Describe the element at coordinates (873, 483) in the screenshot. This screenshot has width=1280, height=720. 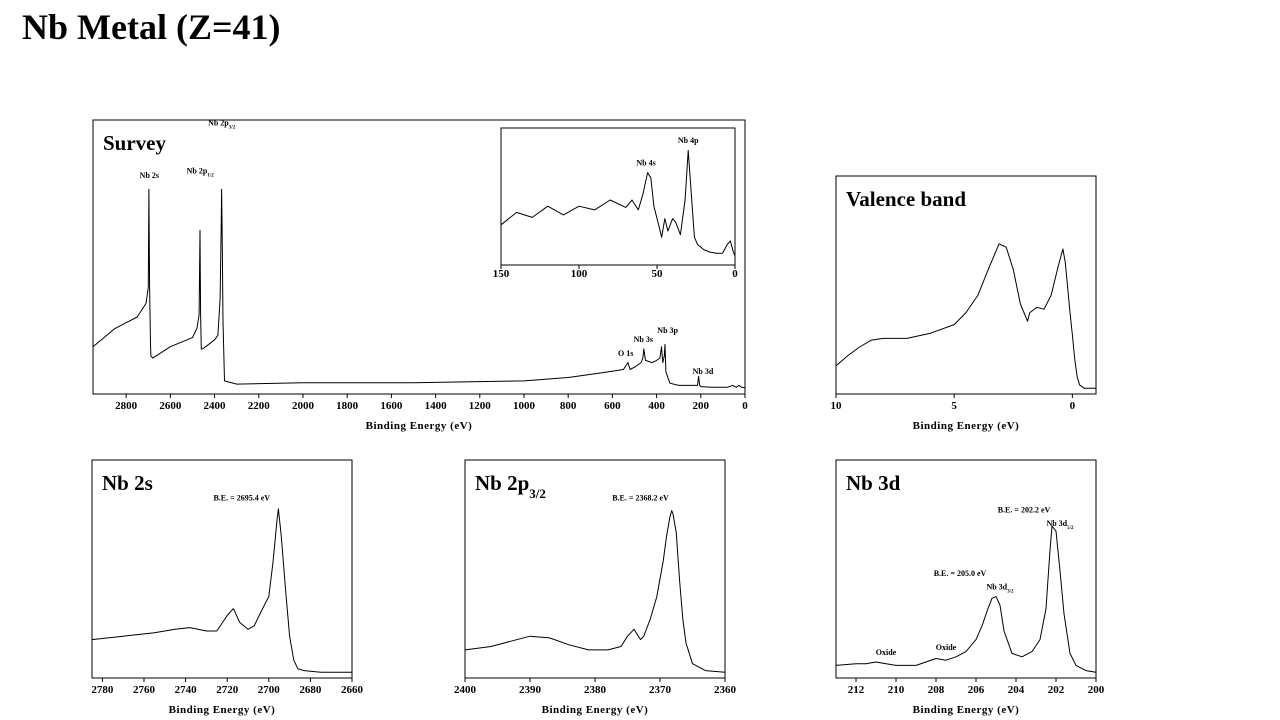
I see `panel-title: Nb 3d` at that location.